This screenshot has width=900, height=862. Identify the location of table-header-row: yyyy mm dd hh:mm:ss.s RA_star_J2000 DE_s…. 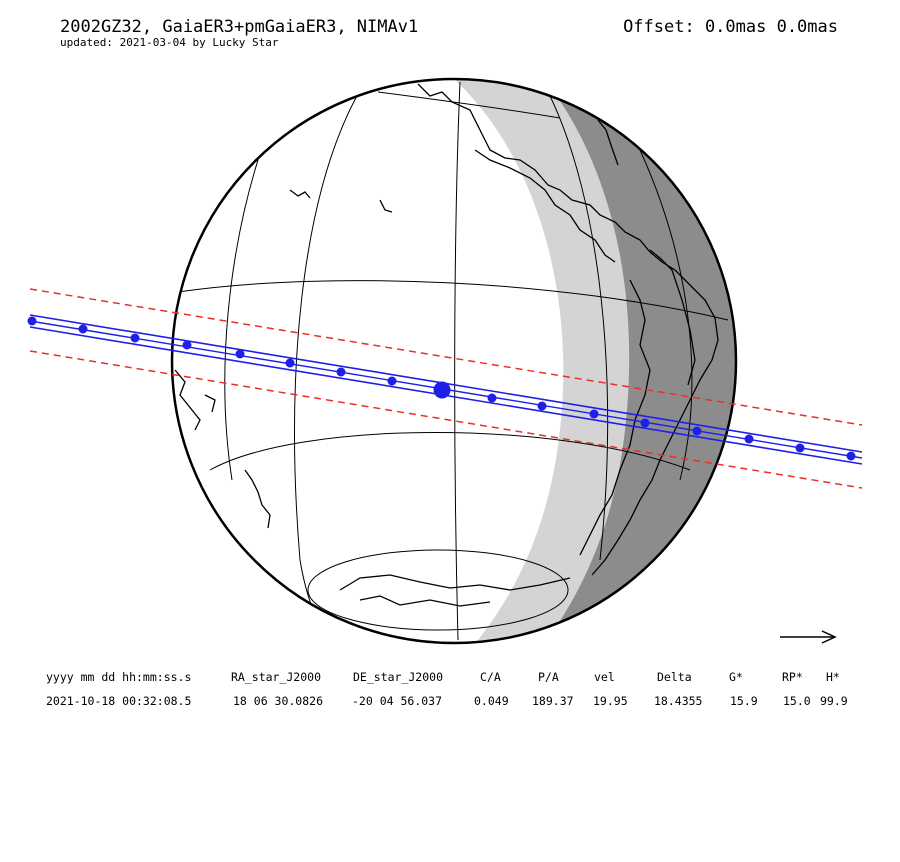
(450, 677).